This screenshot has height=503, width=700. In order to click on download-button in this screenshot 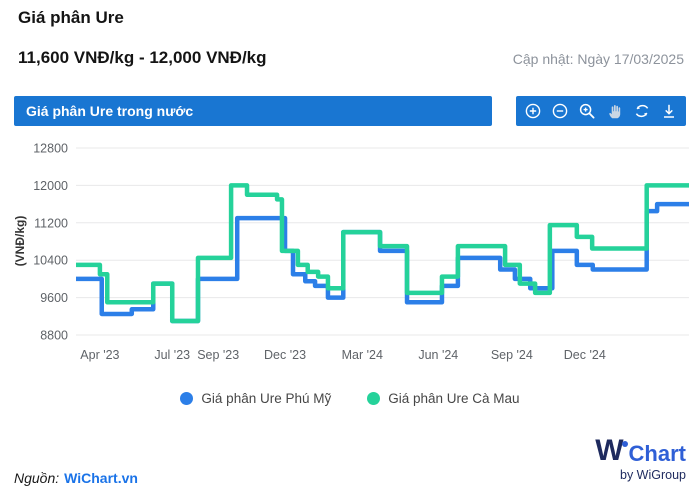, I will do `click(669, 111)`.